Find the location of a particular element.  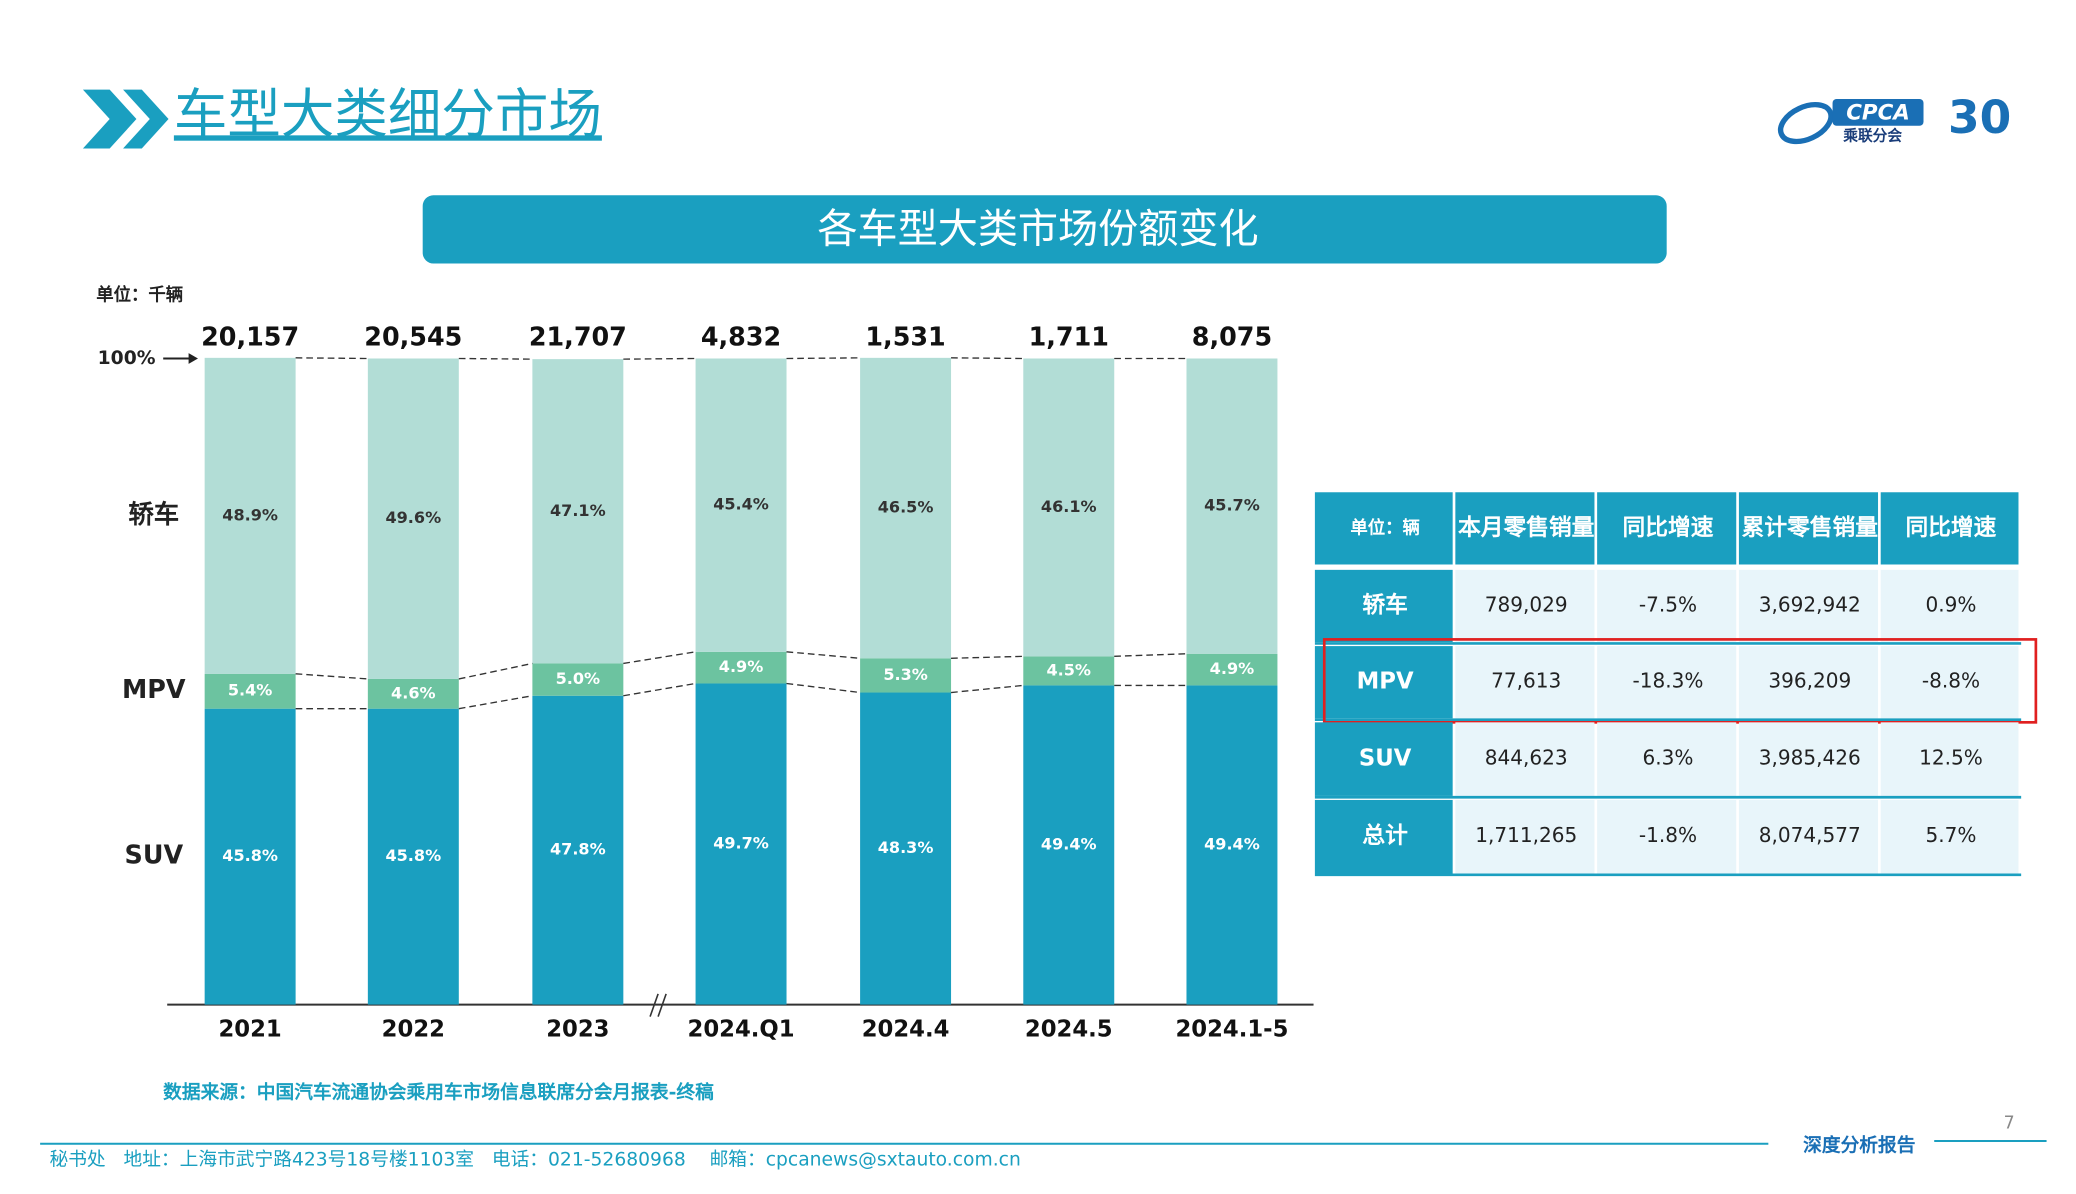

logo-name: CPCA is located at coordinates (1878, 113).